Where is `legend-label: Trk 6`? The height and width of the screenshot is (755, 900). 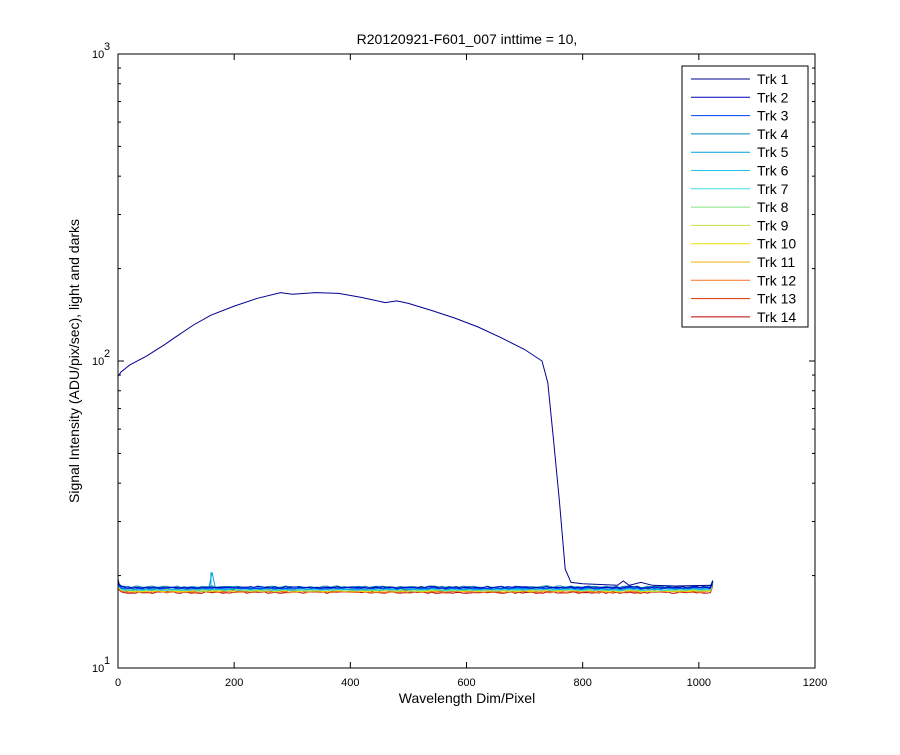 legend-label: Trk 6 is located at coordinates (773, 171).